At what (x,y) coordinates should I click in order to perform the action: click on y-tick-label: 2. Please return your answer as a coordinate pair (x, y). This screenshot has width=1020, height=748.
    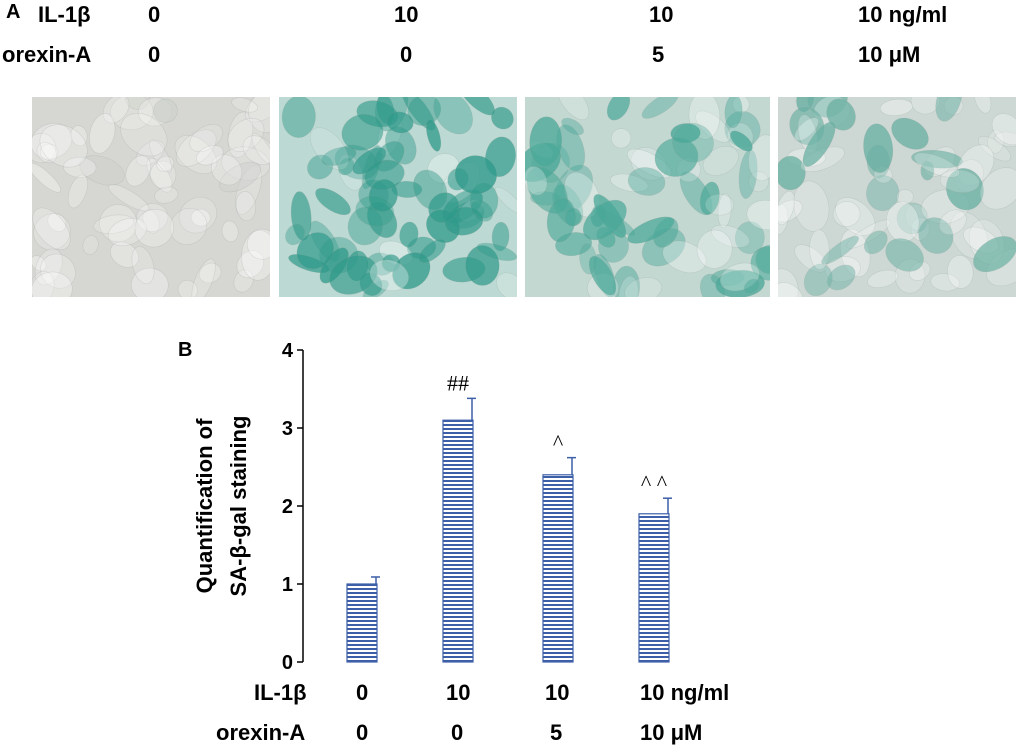
    Looking at the image, I should click on (287, 507).